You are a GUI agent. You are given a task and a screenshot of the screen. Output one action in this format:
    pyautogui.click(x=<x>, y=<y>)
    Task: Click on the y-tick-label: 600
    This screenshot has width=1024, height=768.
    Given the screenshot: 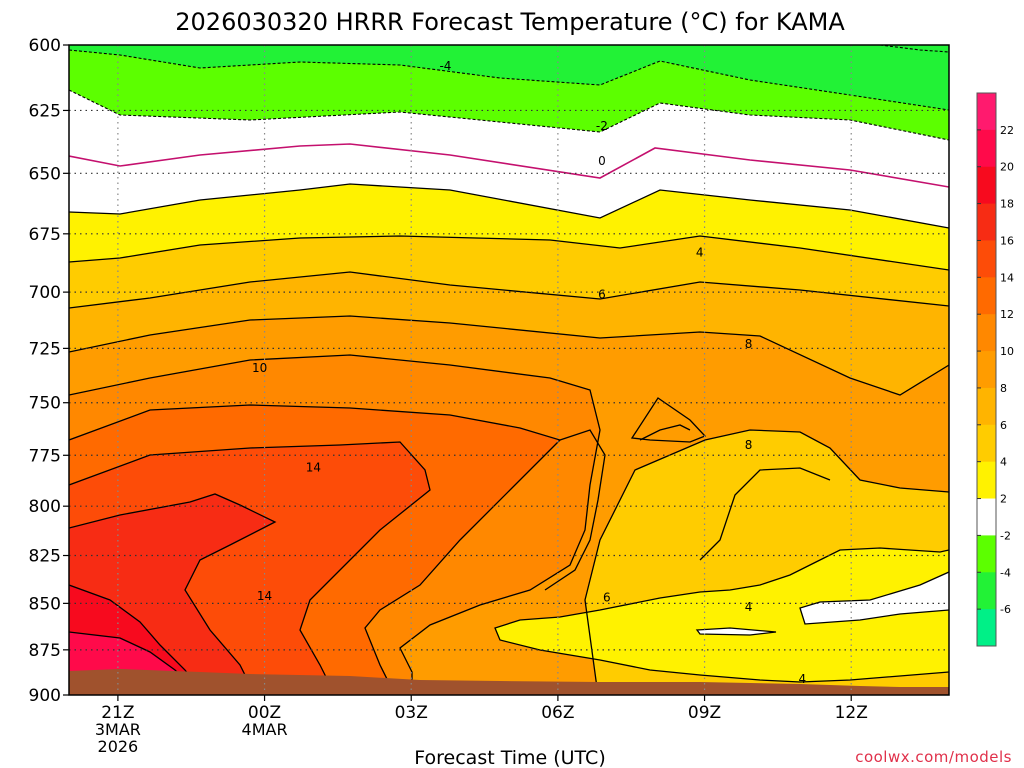 What is the action you would take?
    pyautogui.click(x=45, y=46)
    